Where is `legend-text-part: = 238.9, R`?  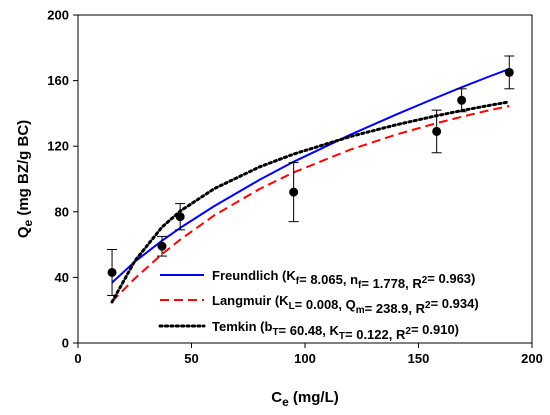
legend-text-part: = 238.9, R is located at coordinates (395, 308).